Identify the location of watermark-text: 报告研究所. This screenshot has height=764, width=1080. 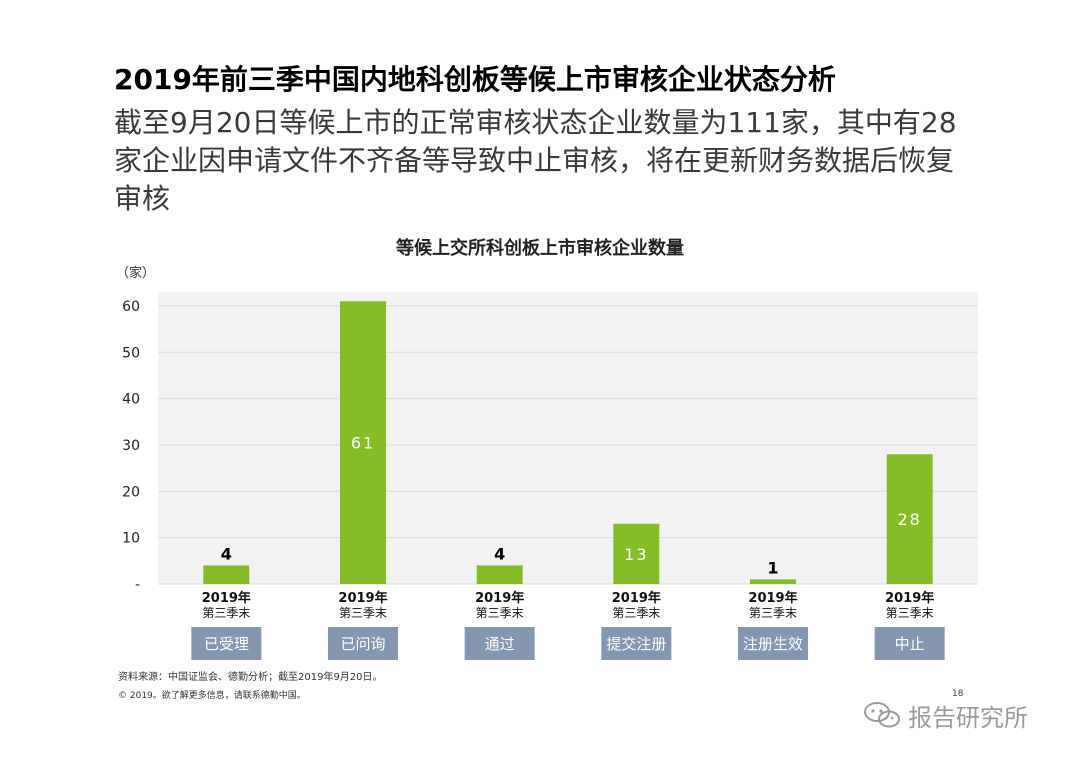
(968, 717).